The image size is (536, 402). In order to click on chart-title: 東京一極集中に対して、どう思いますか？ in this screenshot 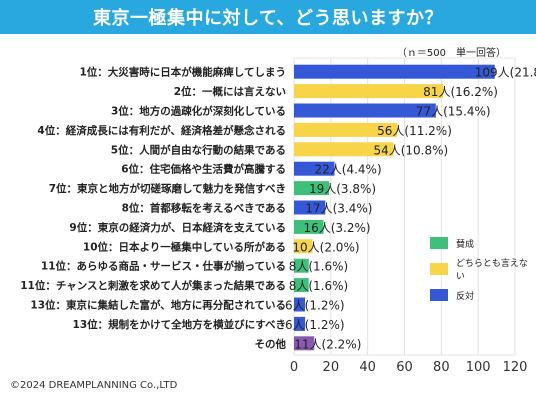, I will do `click(268, 18)`.